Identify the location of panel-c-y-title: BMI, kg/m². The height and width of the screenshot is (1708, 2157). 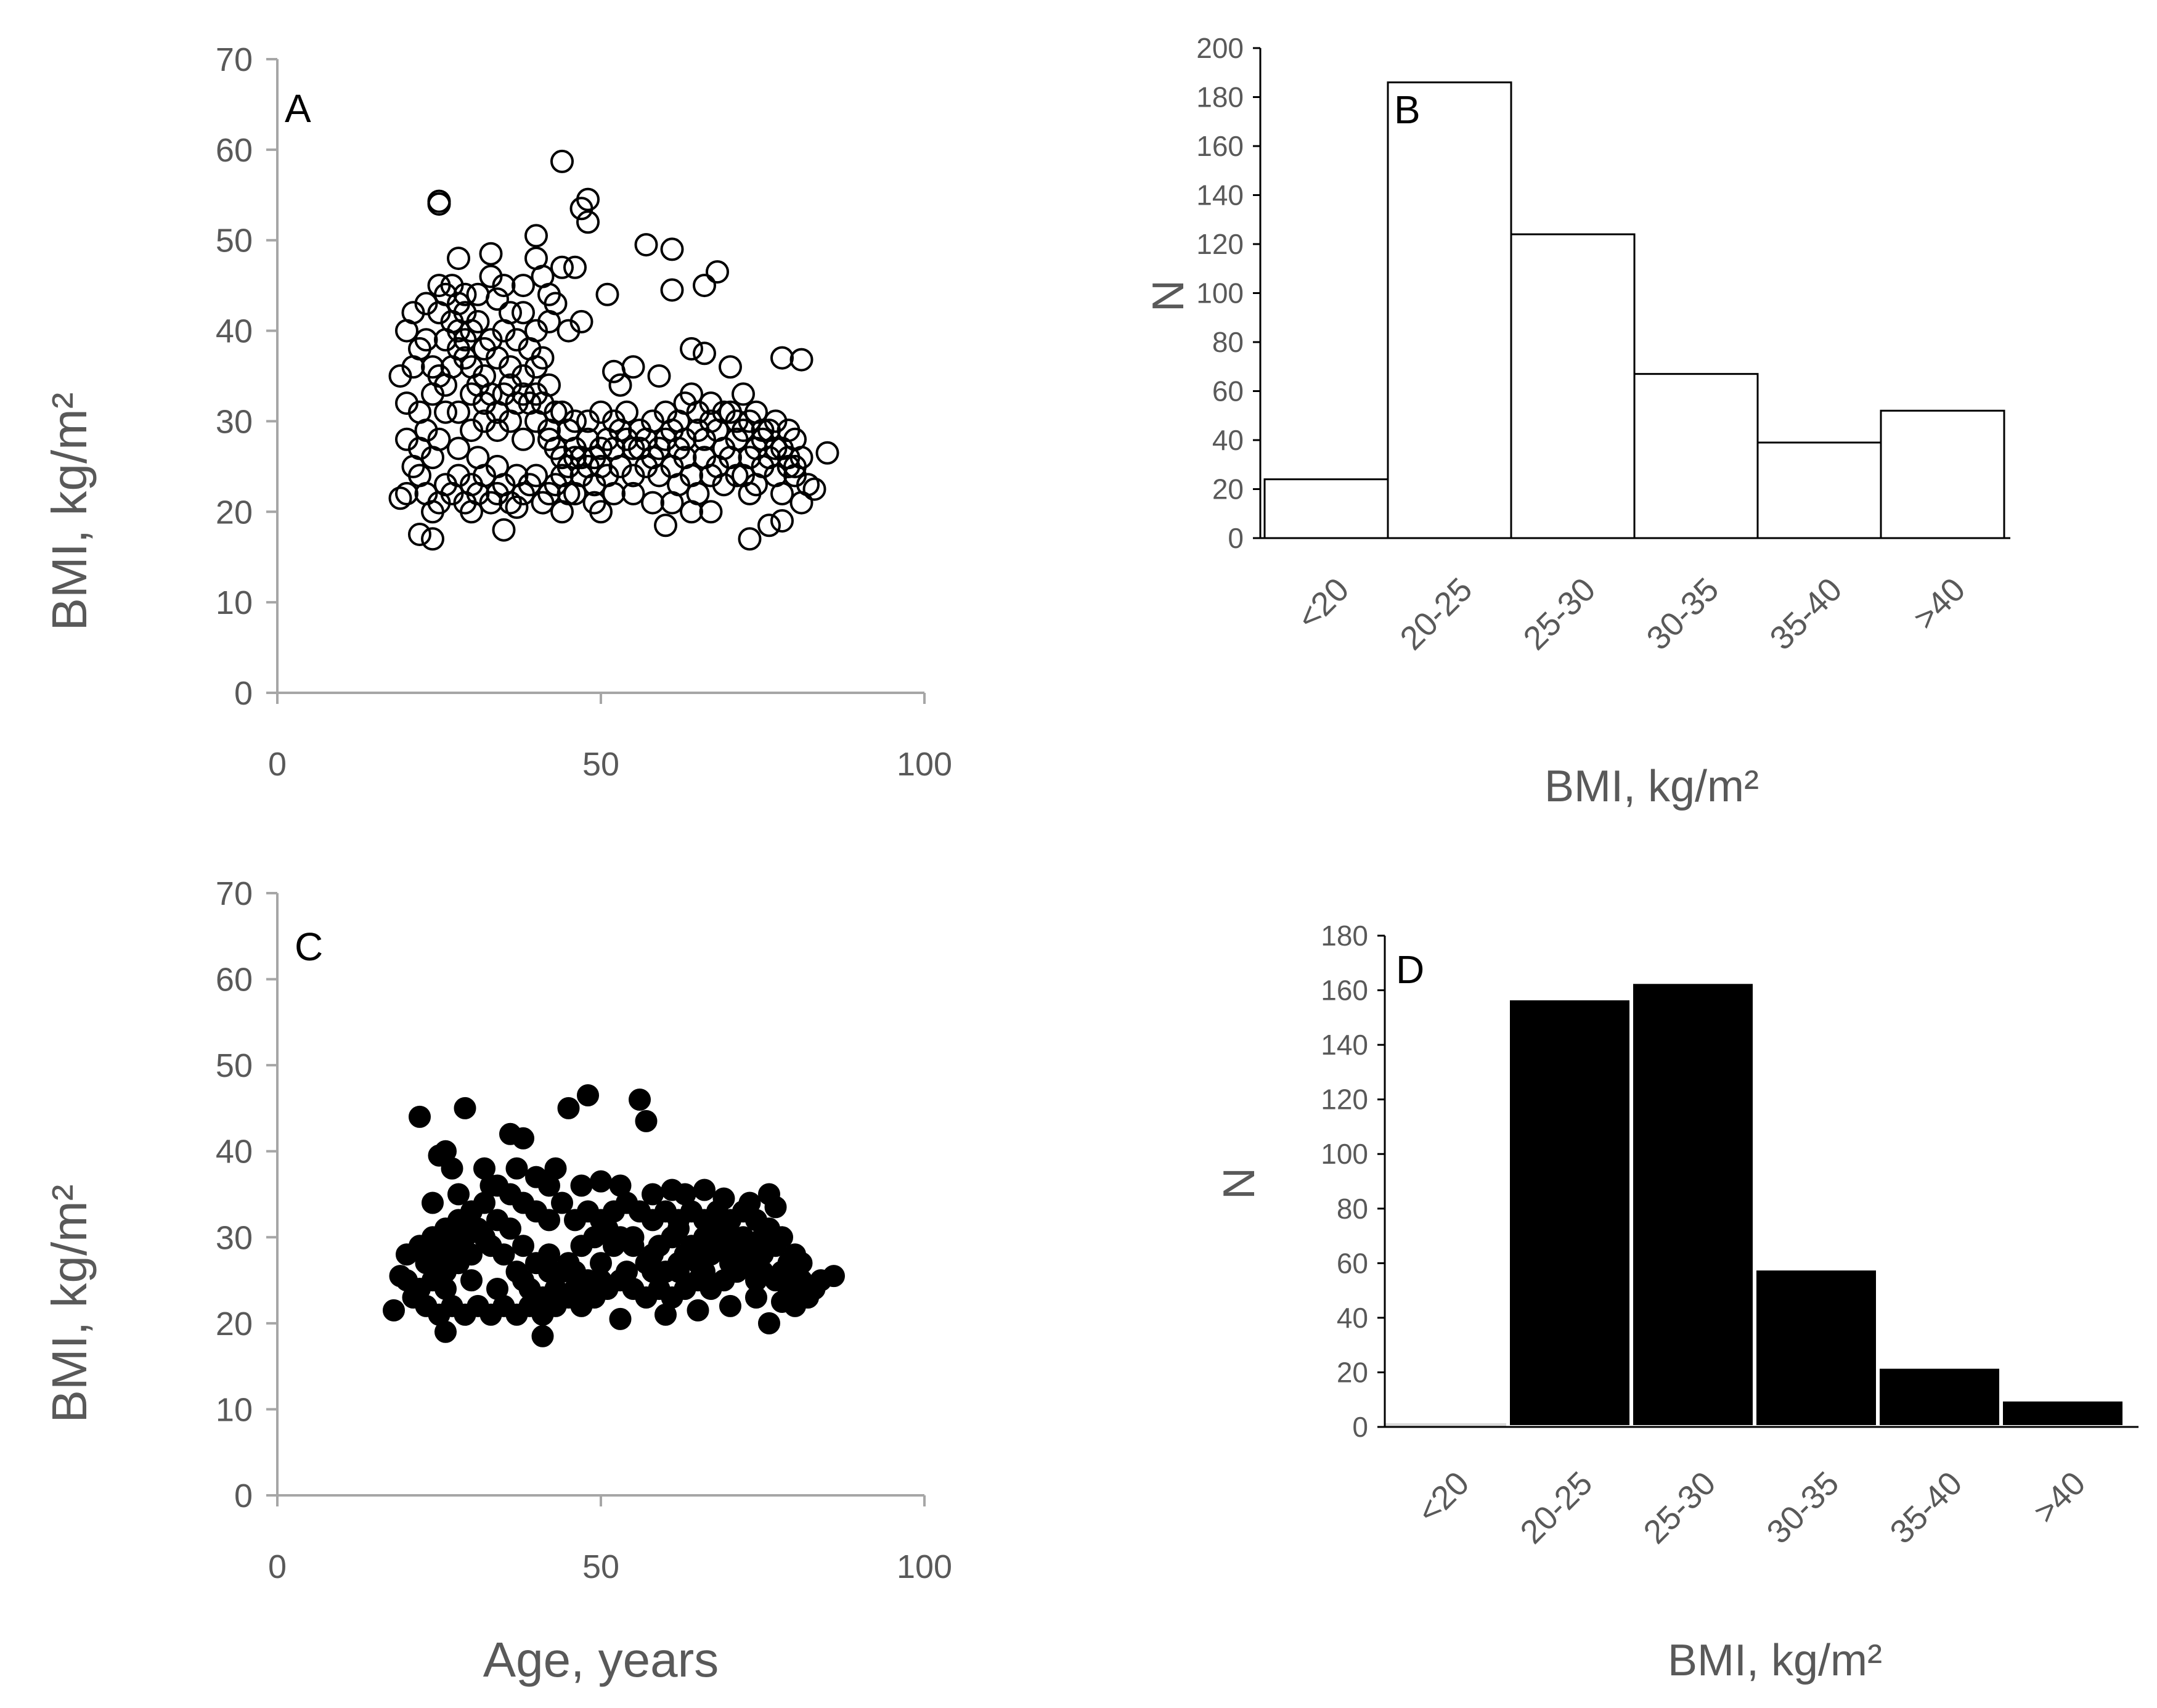
(69, 1304).